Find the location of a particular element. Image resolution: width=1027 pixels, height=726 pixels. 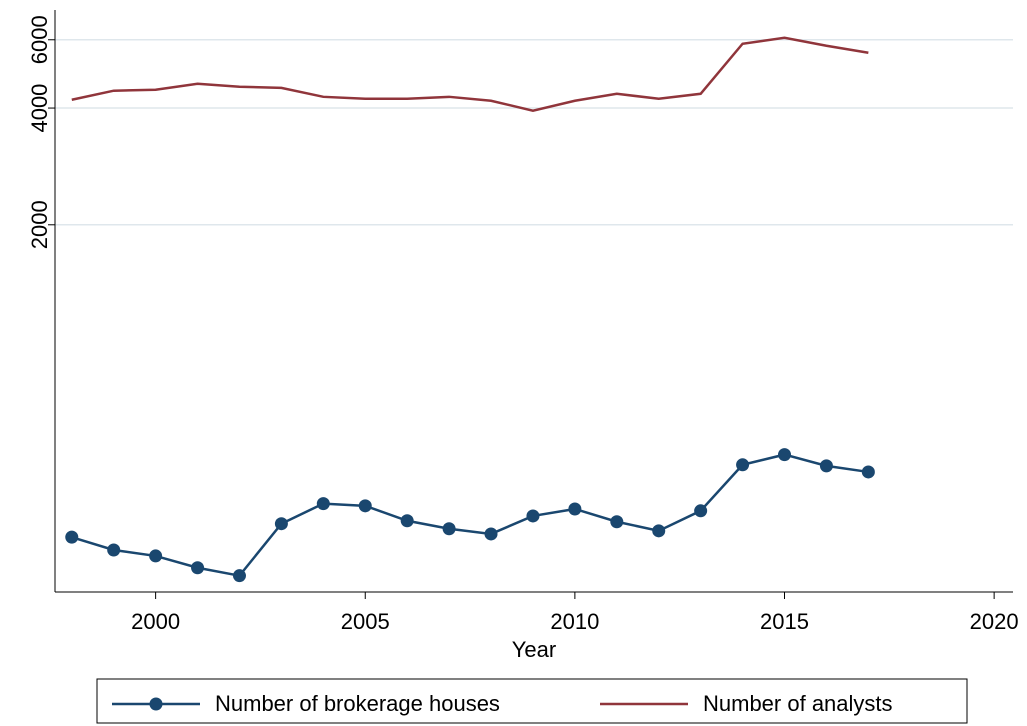

x-axis-label: Year is located at coordinates (534, 649).